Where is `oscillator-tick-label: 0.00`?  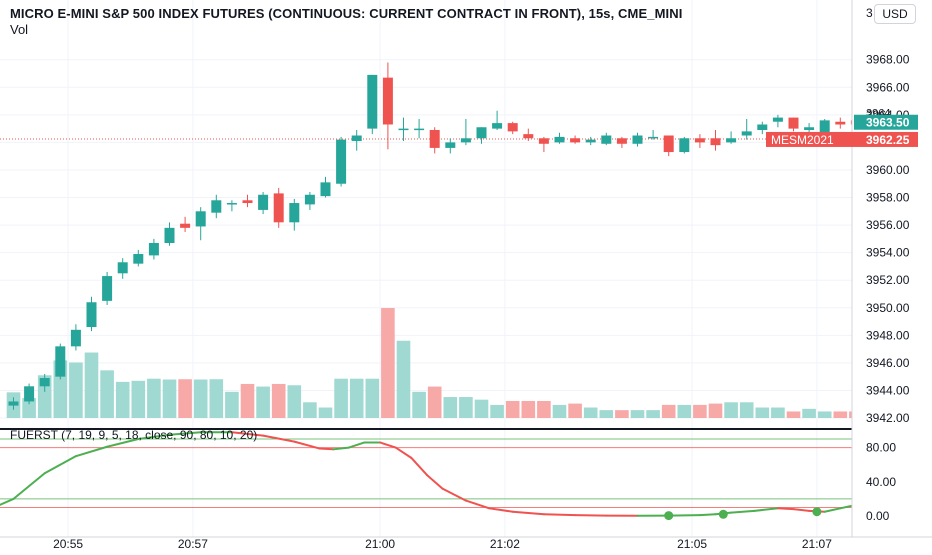 oscillator-tick-label: 0.00 is located at coordinates (878, 516).